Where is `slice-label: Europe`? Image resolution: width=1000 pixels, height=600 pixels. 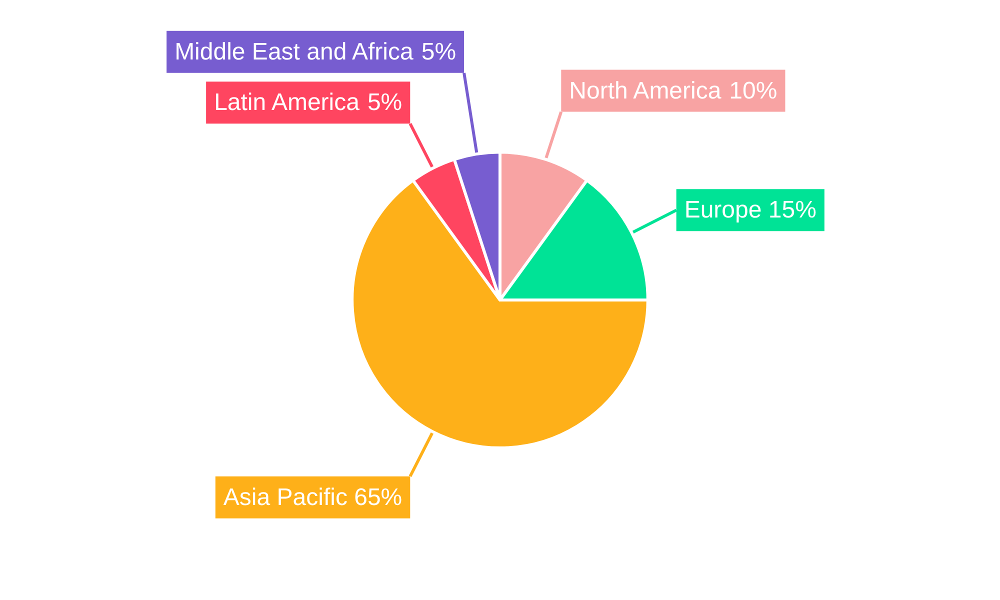 slice-label: Europe is located at coordinates (723, 210).